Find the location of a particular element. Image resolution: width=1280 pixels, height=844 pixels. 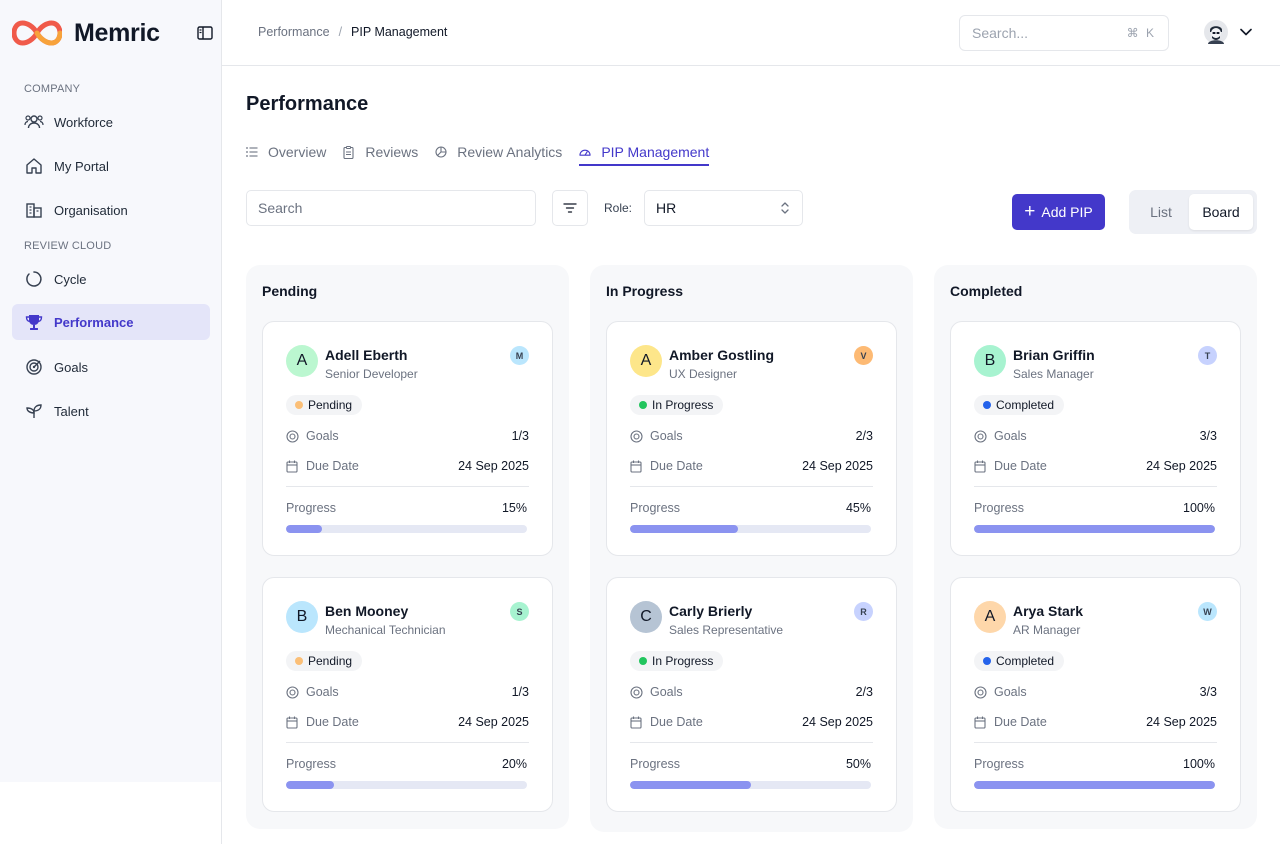

due-date-value: 24 Sep 2025 is located at coordinates (837, 466).